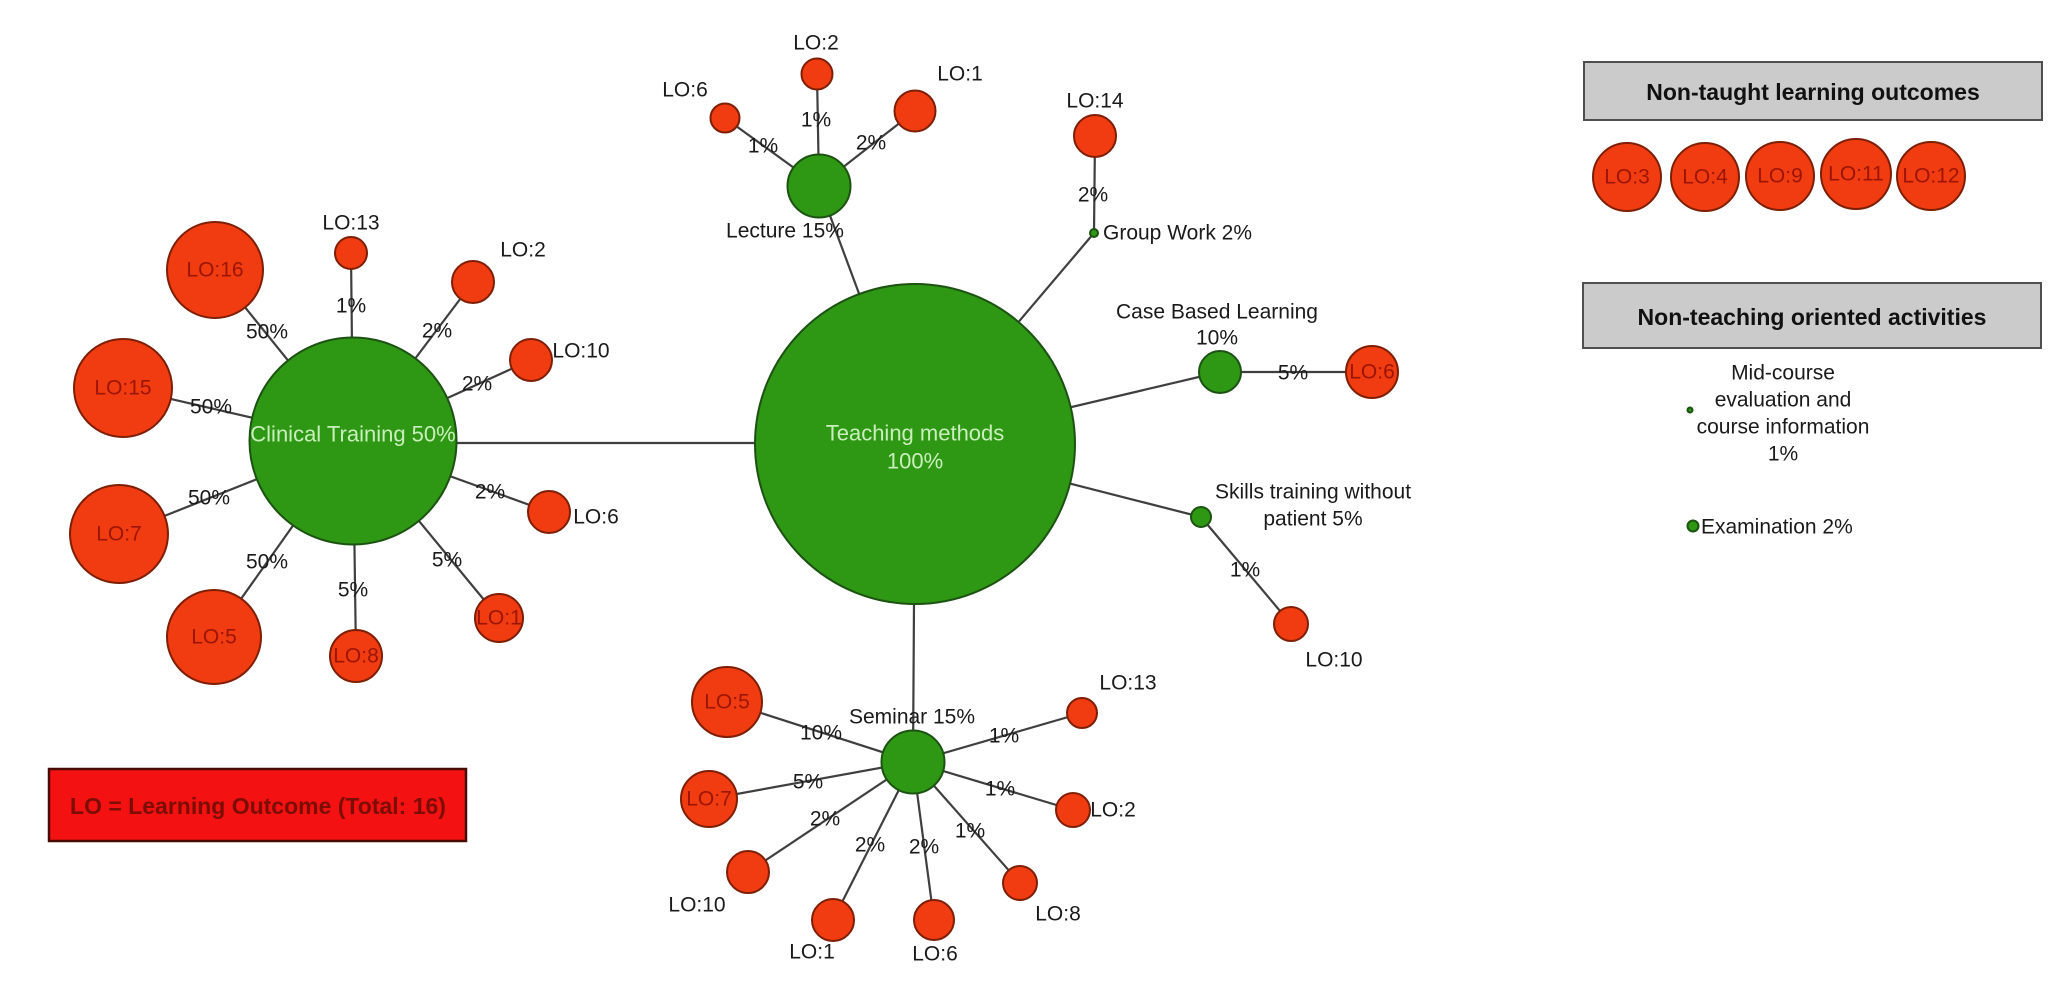 The width and height of the screenshot is (2059, 1001). I want to click on svg-text: Teaching methods, so click(915, 433).